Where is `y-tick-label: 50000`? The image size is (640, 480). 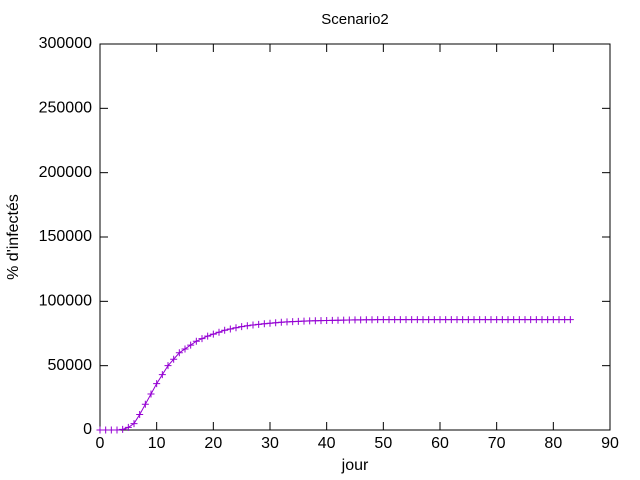 y-tick-label: 50000 is located at coordinates (70, 365).